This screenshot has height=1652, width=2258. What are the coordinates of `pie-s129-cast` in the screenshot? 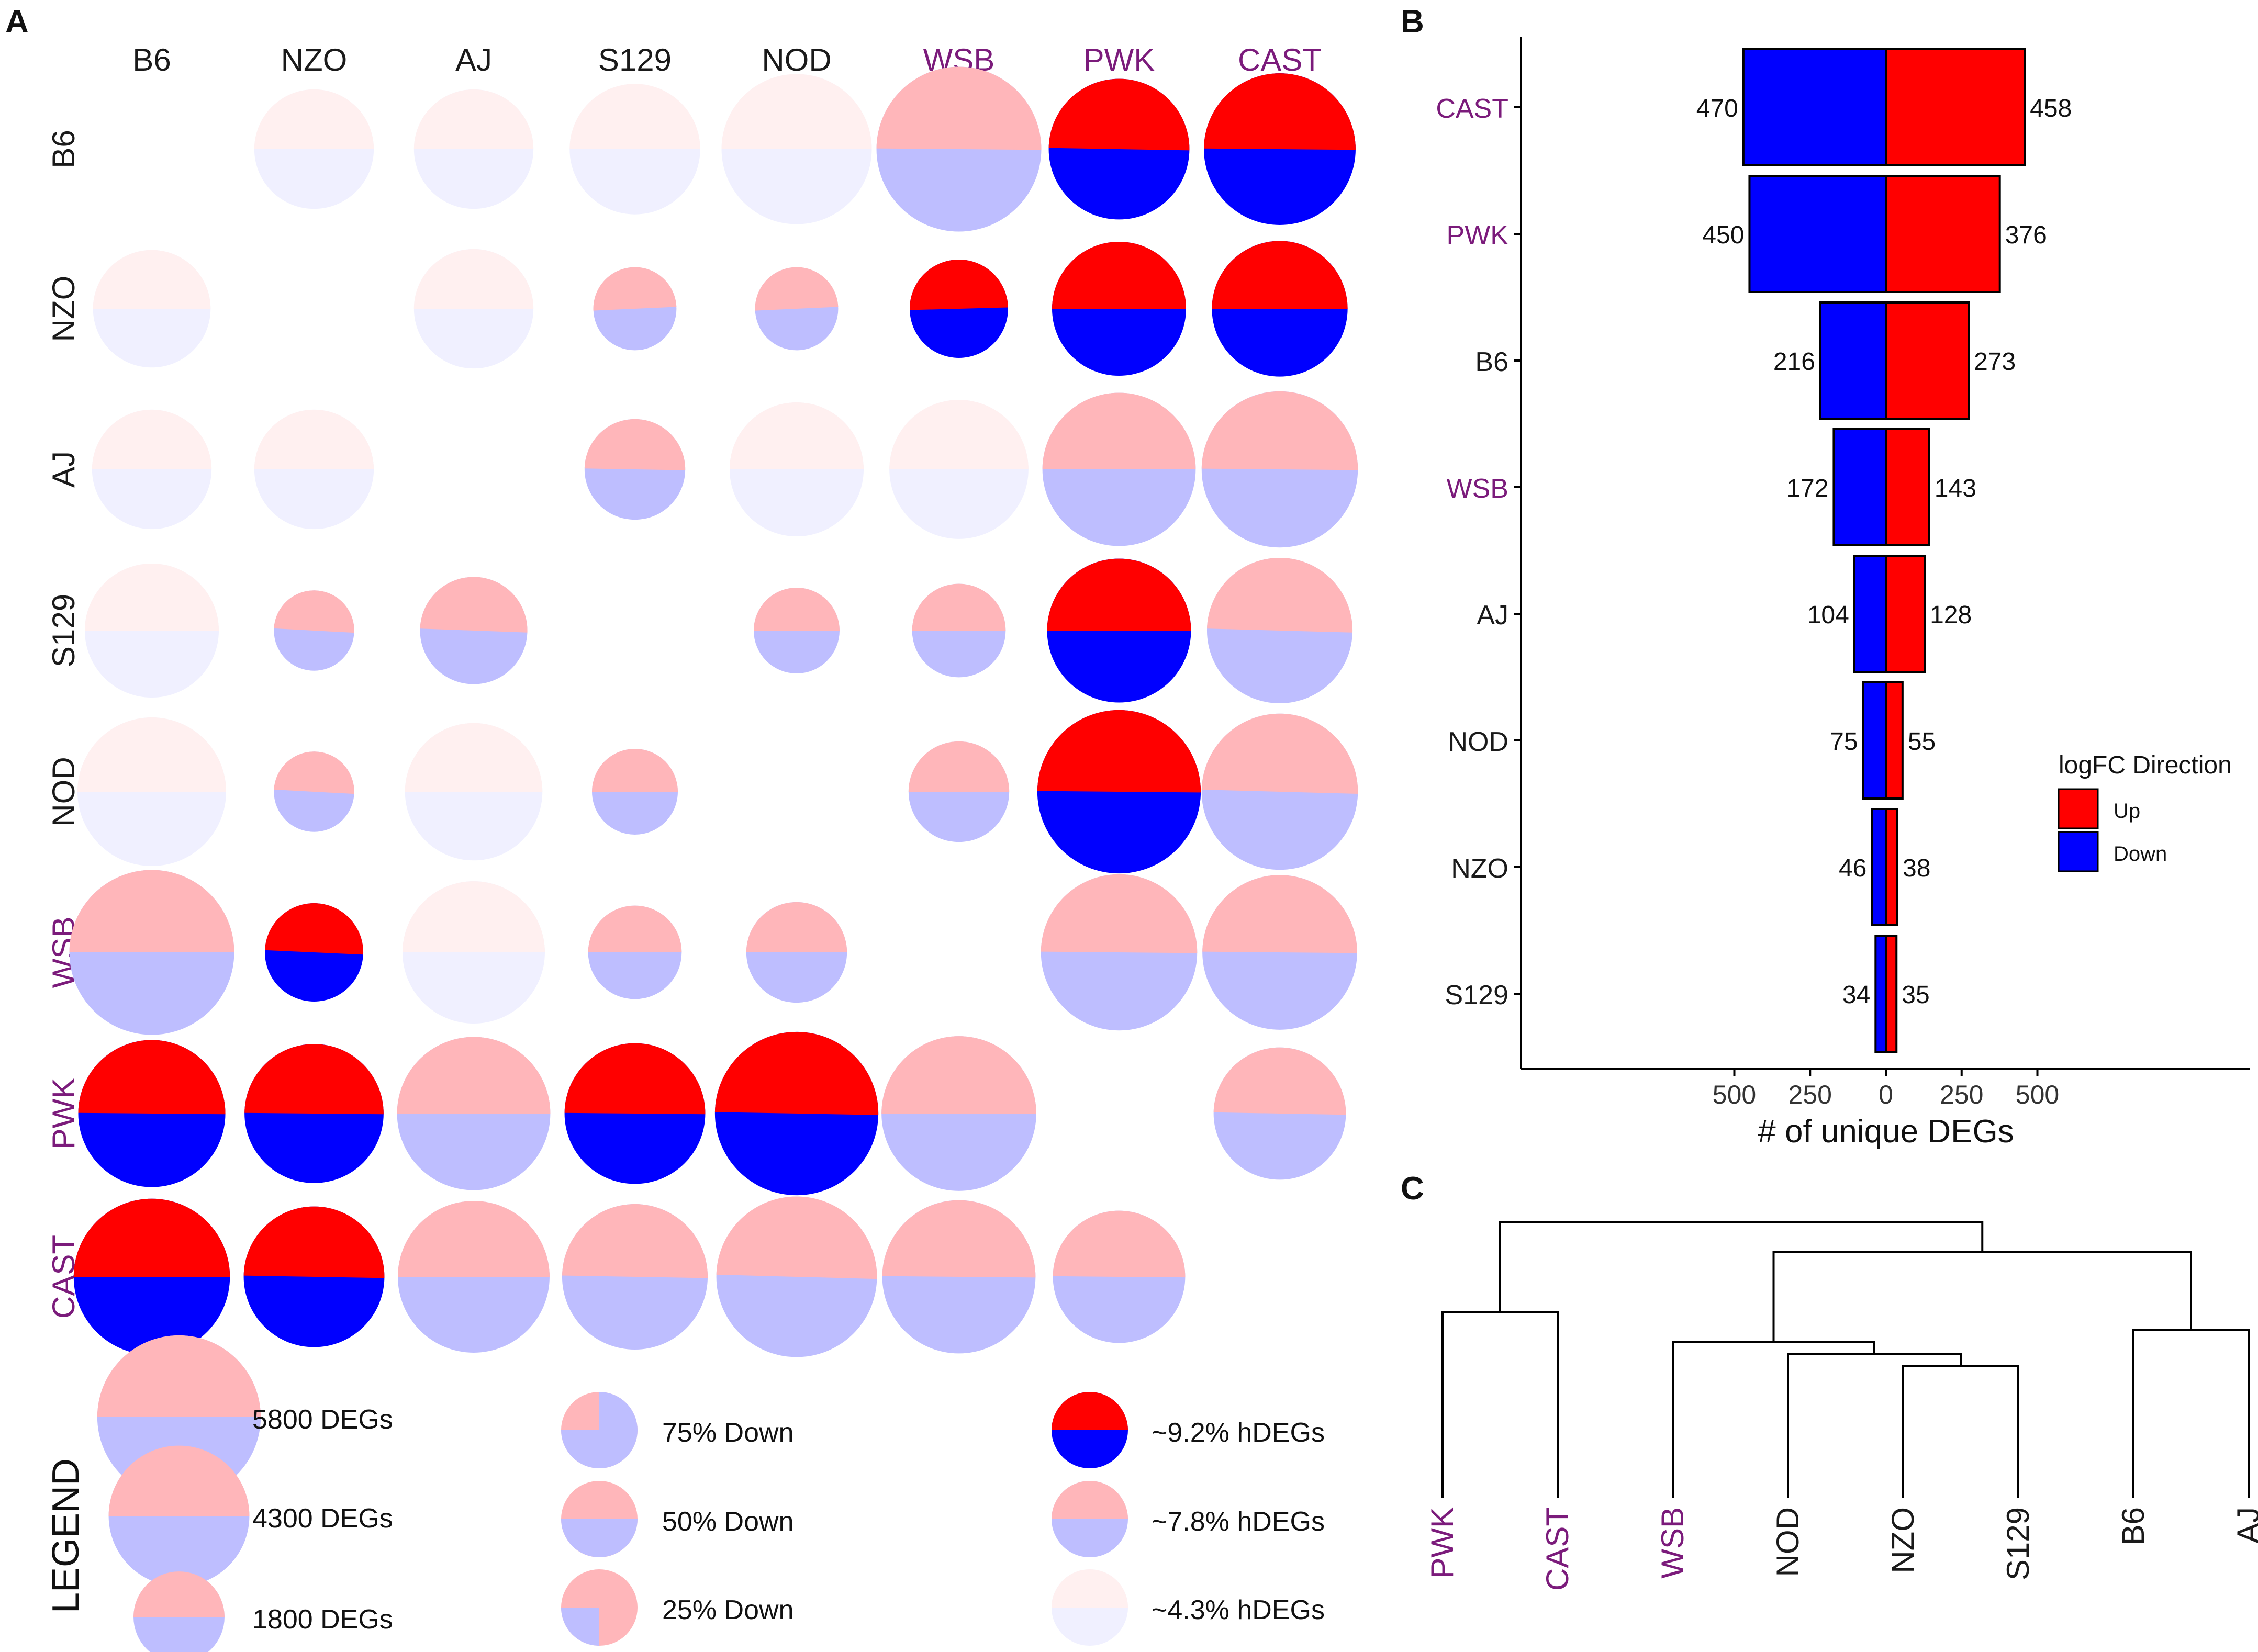 It's located at (1279, 630).